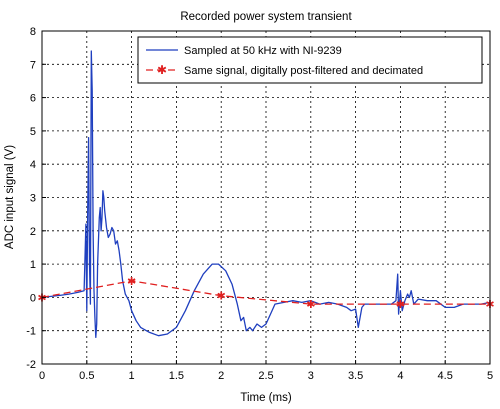 The image size is (500, 409). What do you see at coordinates (86, 376) in the screenshot?
I see `x-tick-label: 0.5` at bounding box center [86, 376].